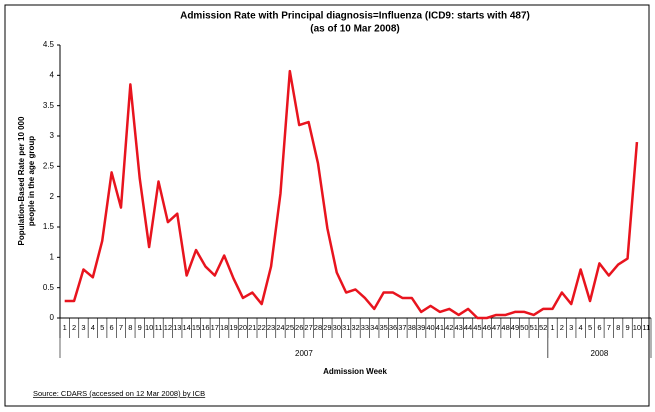  Describe the element at coordinates (252, 327) in the screenshot. I see `x-tick-label: 21` at that location.